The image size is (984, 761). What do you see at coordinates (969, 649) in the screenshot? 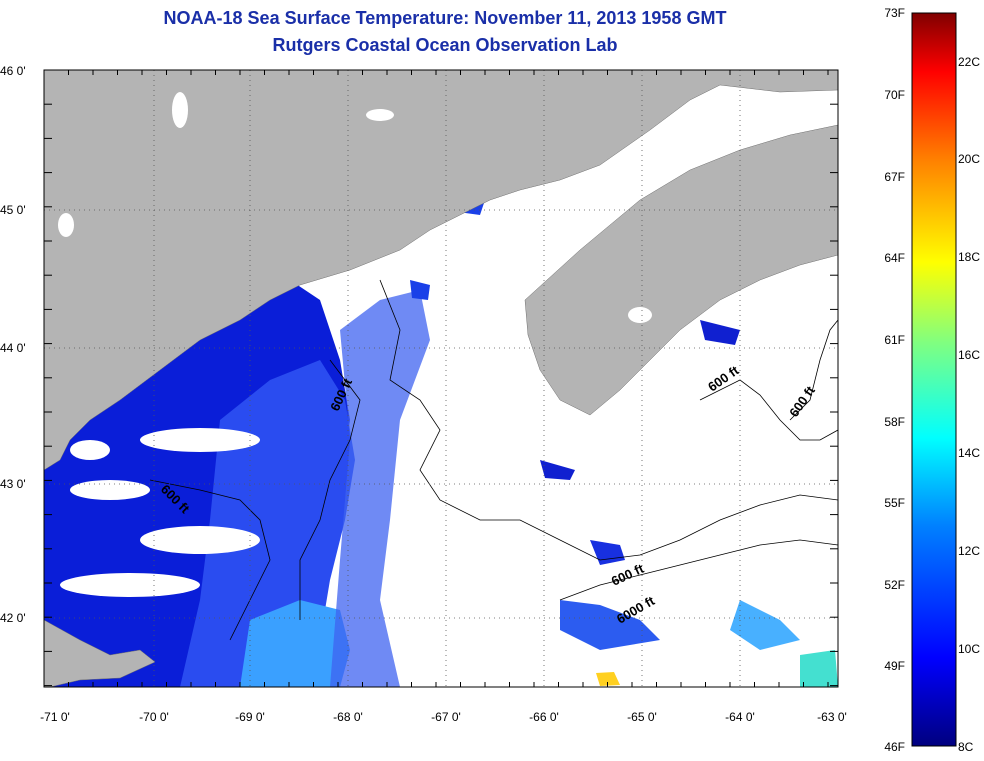
I see `svg-text: 10C` at bounding box center [969, 649].